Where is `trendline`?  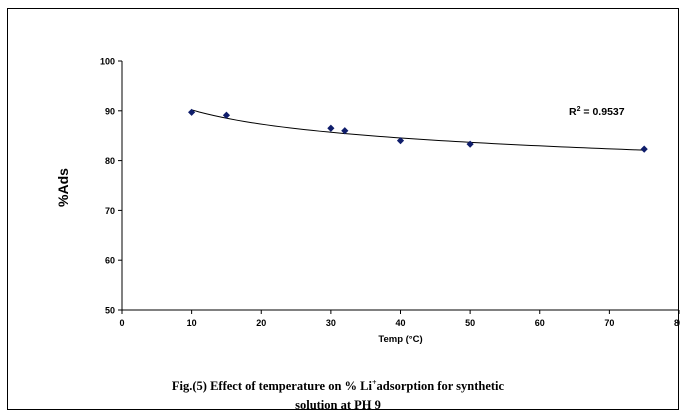
trendline is located at coordinates (418, 130).